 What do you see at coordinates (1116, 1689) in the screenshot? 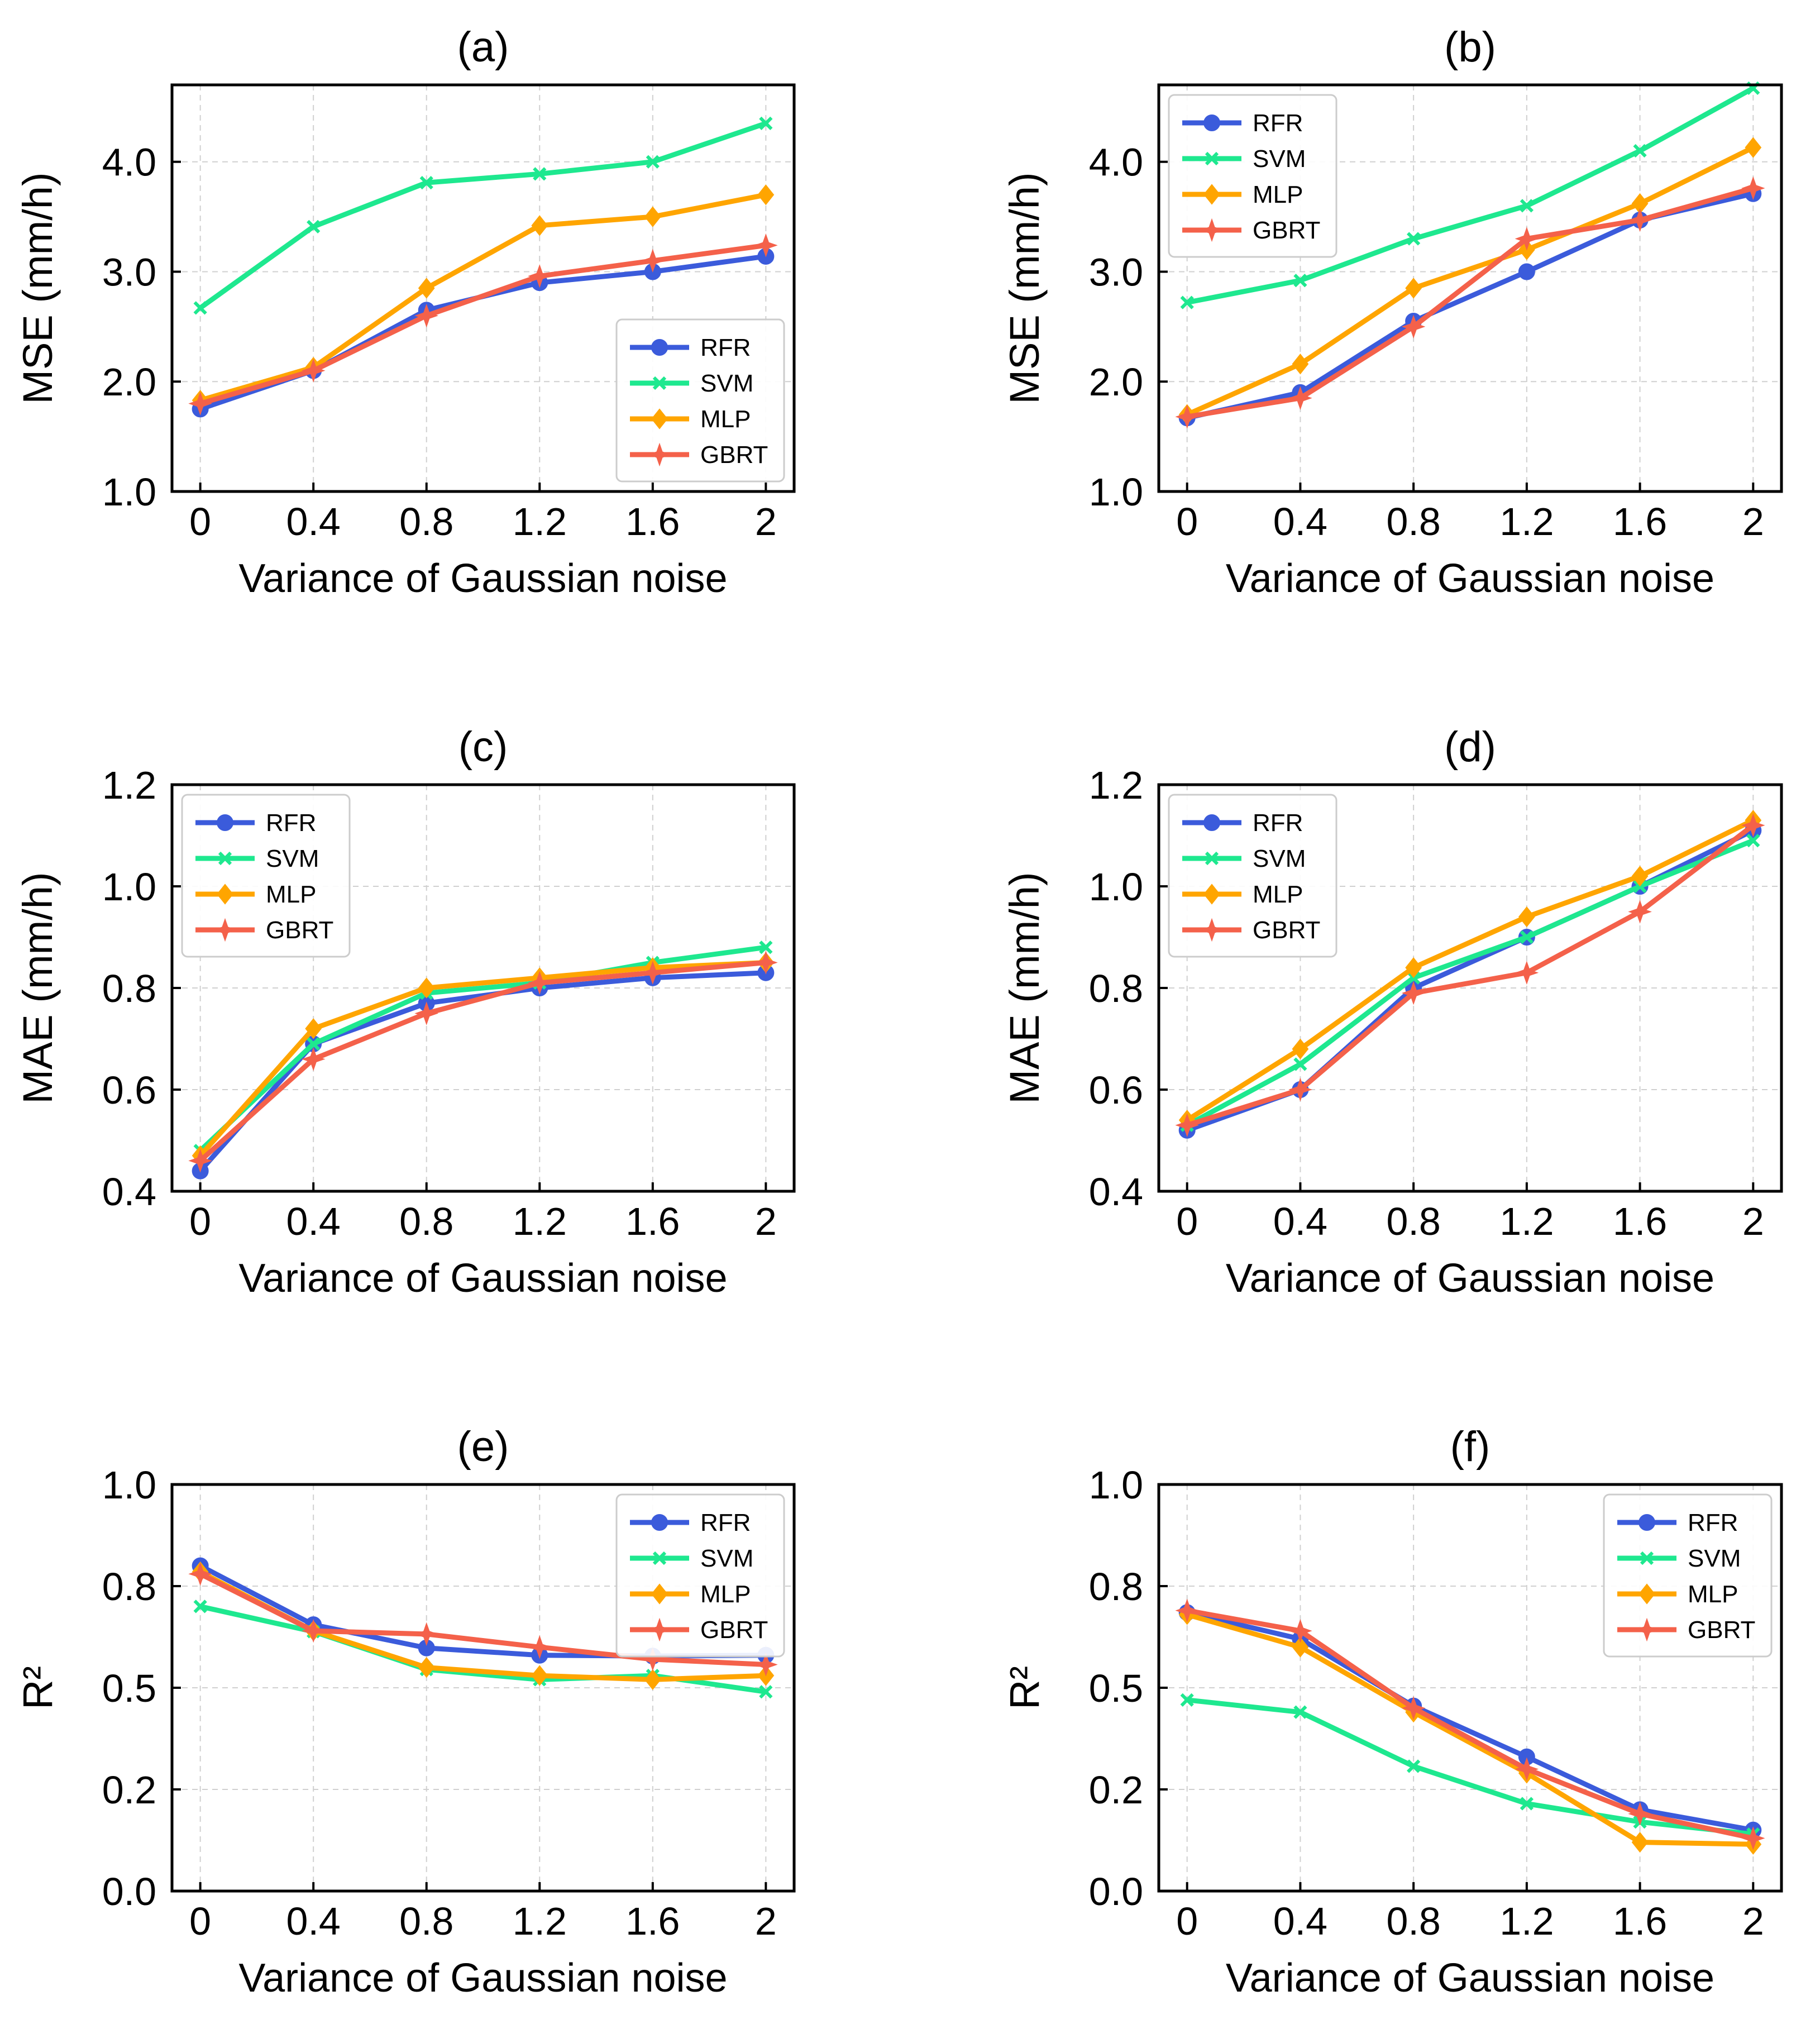
I see `y-tick-label-5-2: 0.5` at bounding box center [1116, 1689].